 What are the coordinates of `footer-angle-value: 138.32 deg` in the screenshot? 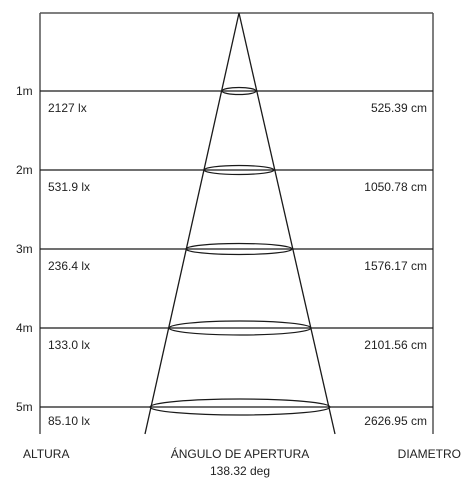 It's located at (240, 471).